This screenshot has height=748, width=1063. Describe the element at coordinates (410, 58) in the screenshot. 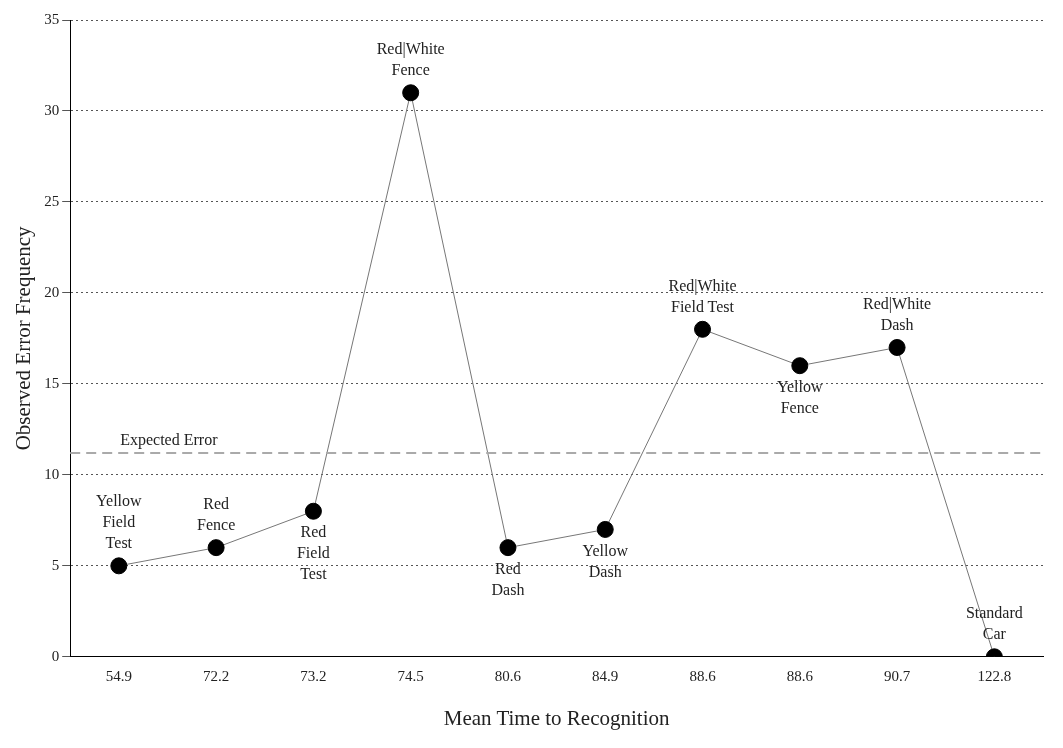

I see `data-label: Red|White Fence` at that location.